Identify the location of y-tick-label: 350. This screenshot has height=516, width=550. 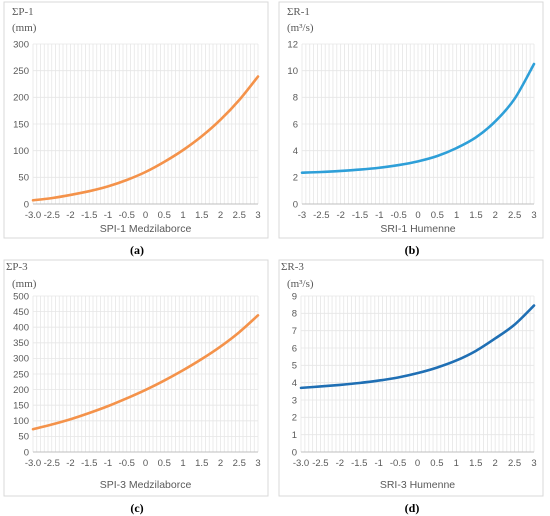
(21, 343).